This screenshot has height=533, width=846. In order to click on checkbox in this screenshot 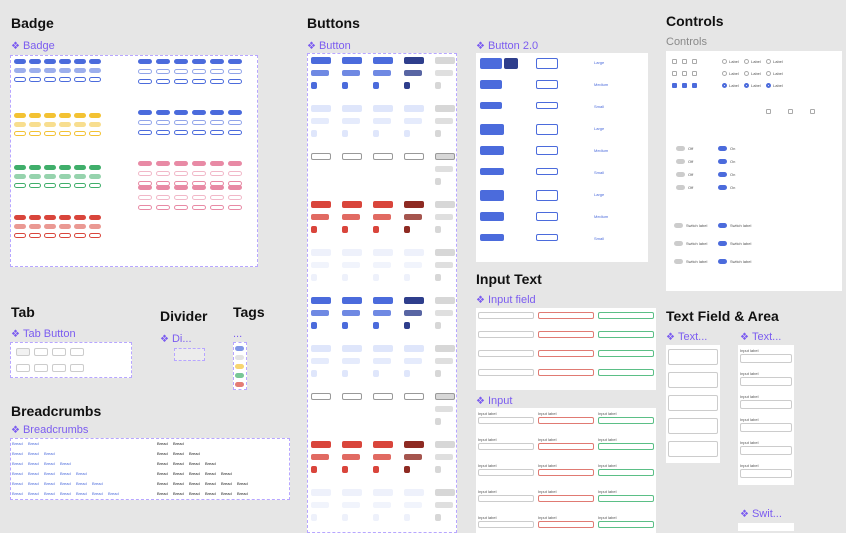, I will do `click(694, 85)`.